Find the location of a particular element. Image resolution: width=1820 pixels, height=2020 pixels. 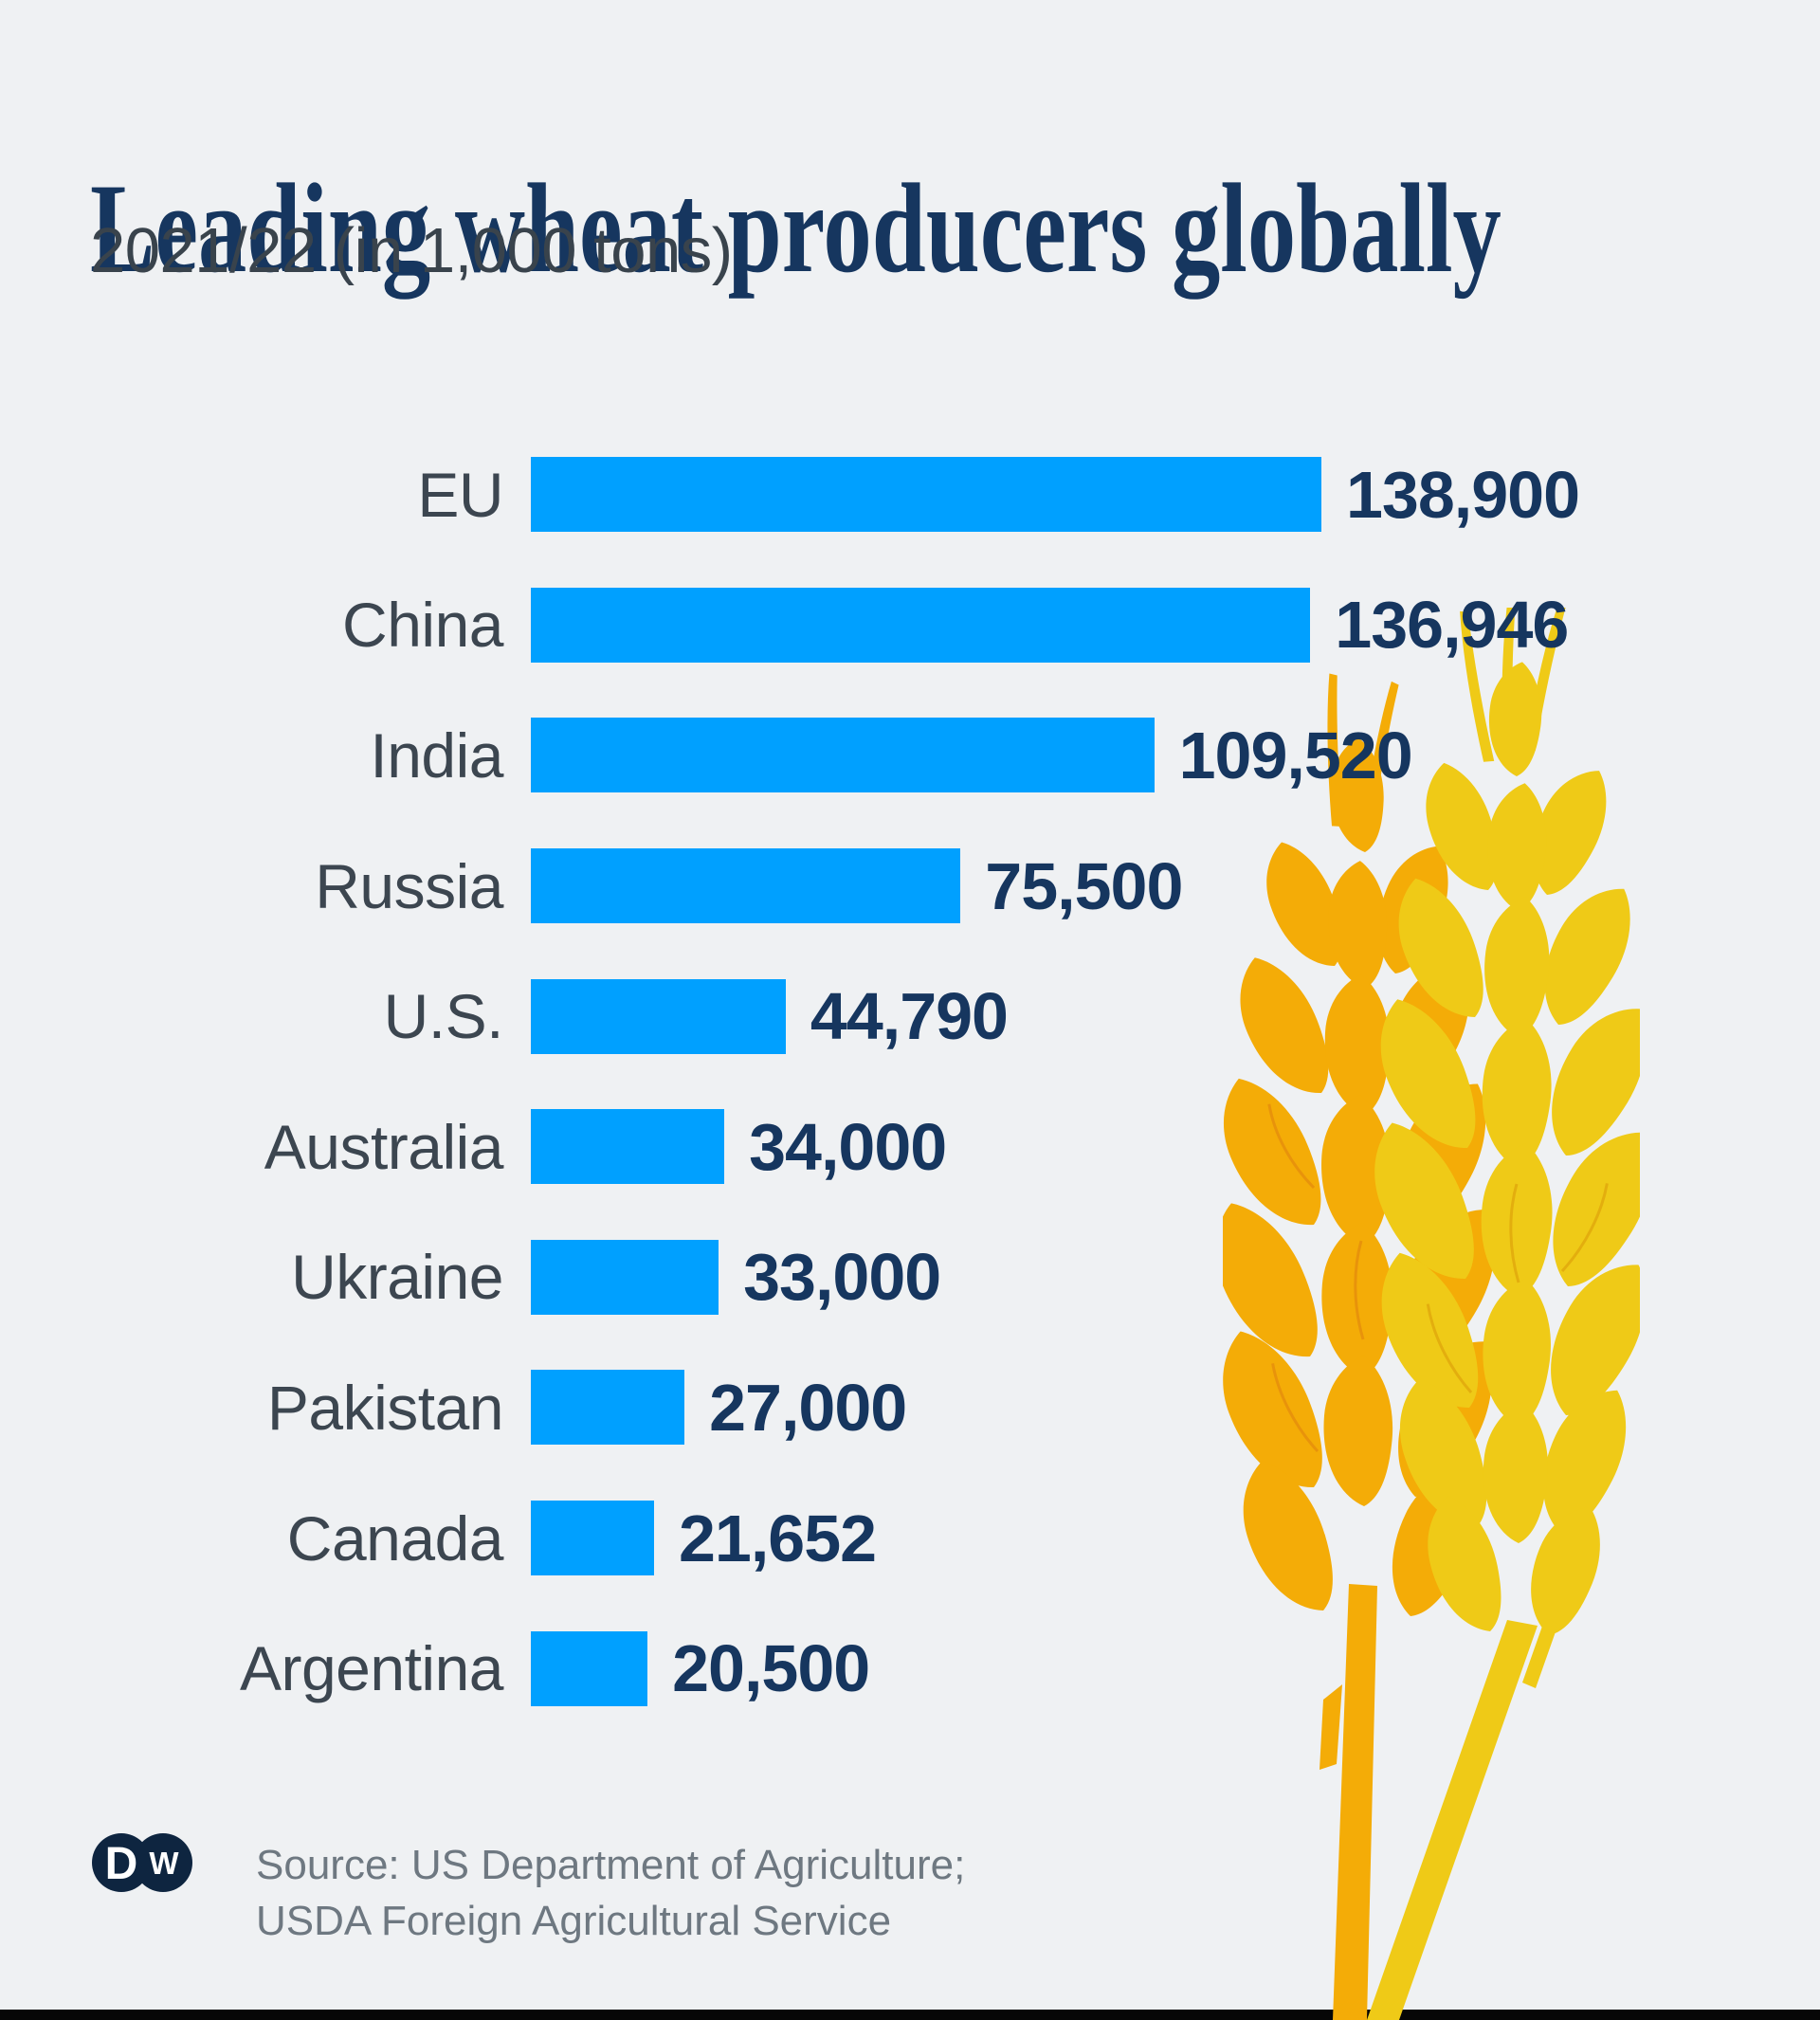

page-subtitle: 2021/22 (in 1,000 tons) is located at coordinates (411, 251).